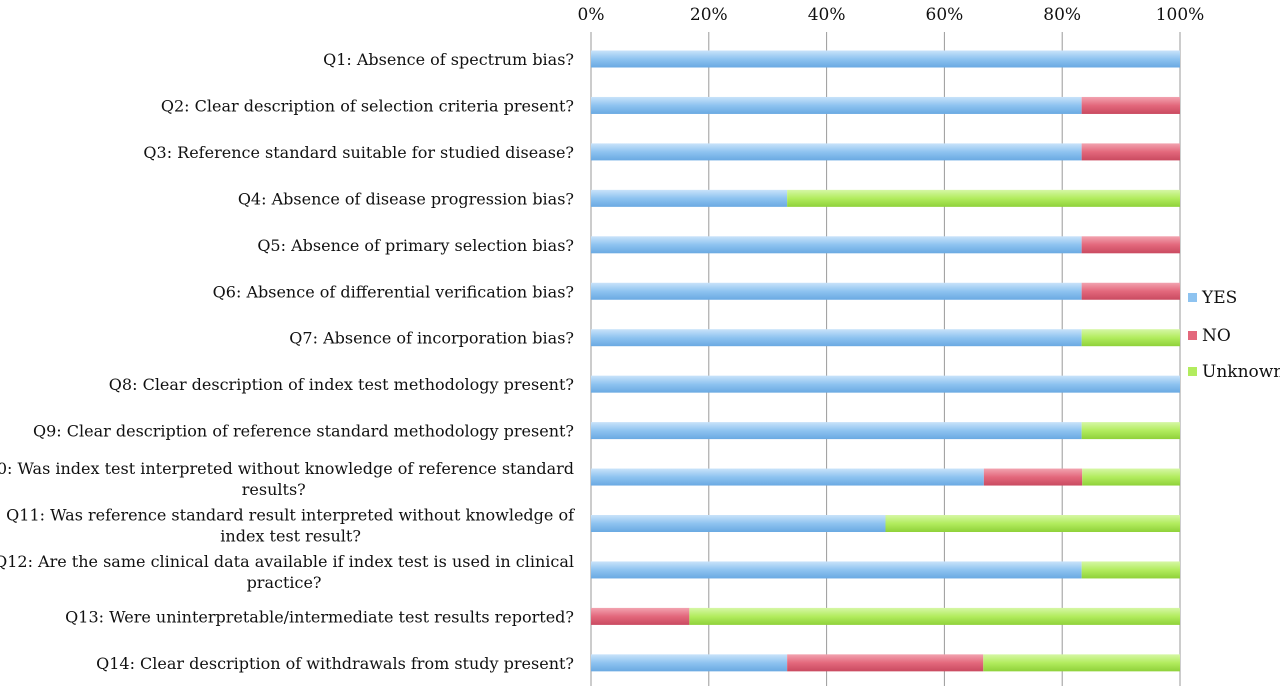 Image resolution: width=1280 pixels, height=690 pixels. Describe the element at coordinates (1192, 371) in the screenshot. I see `legend-swatch-unknown` at that location.